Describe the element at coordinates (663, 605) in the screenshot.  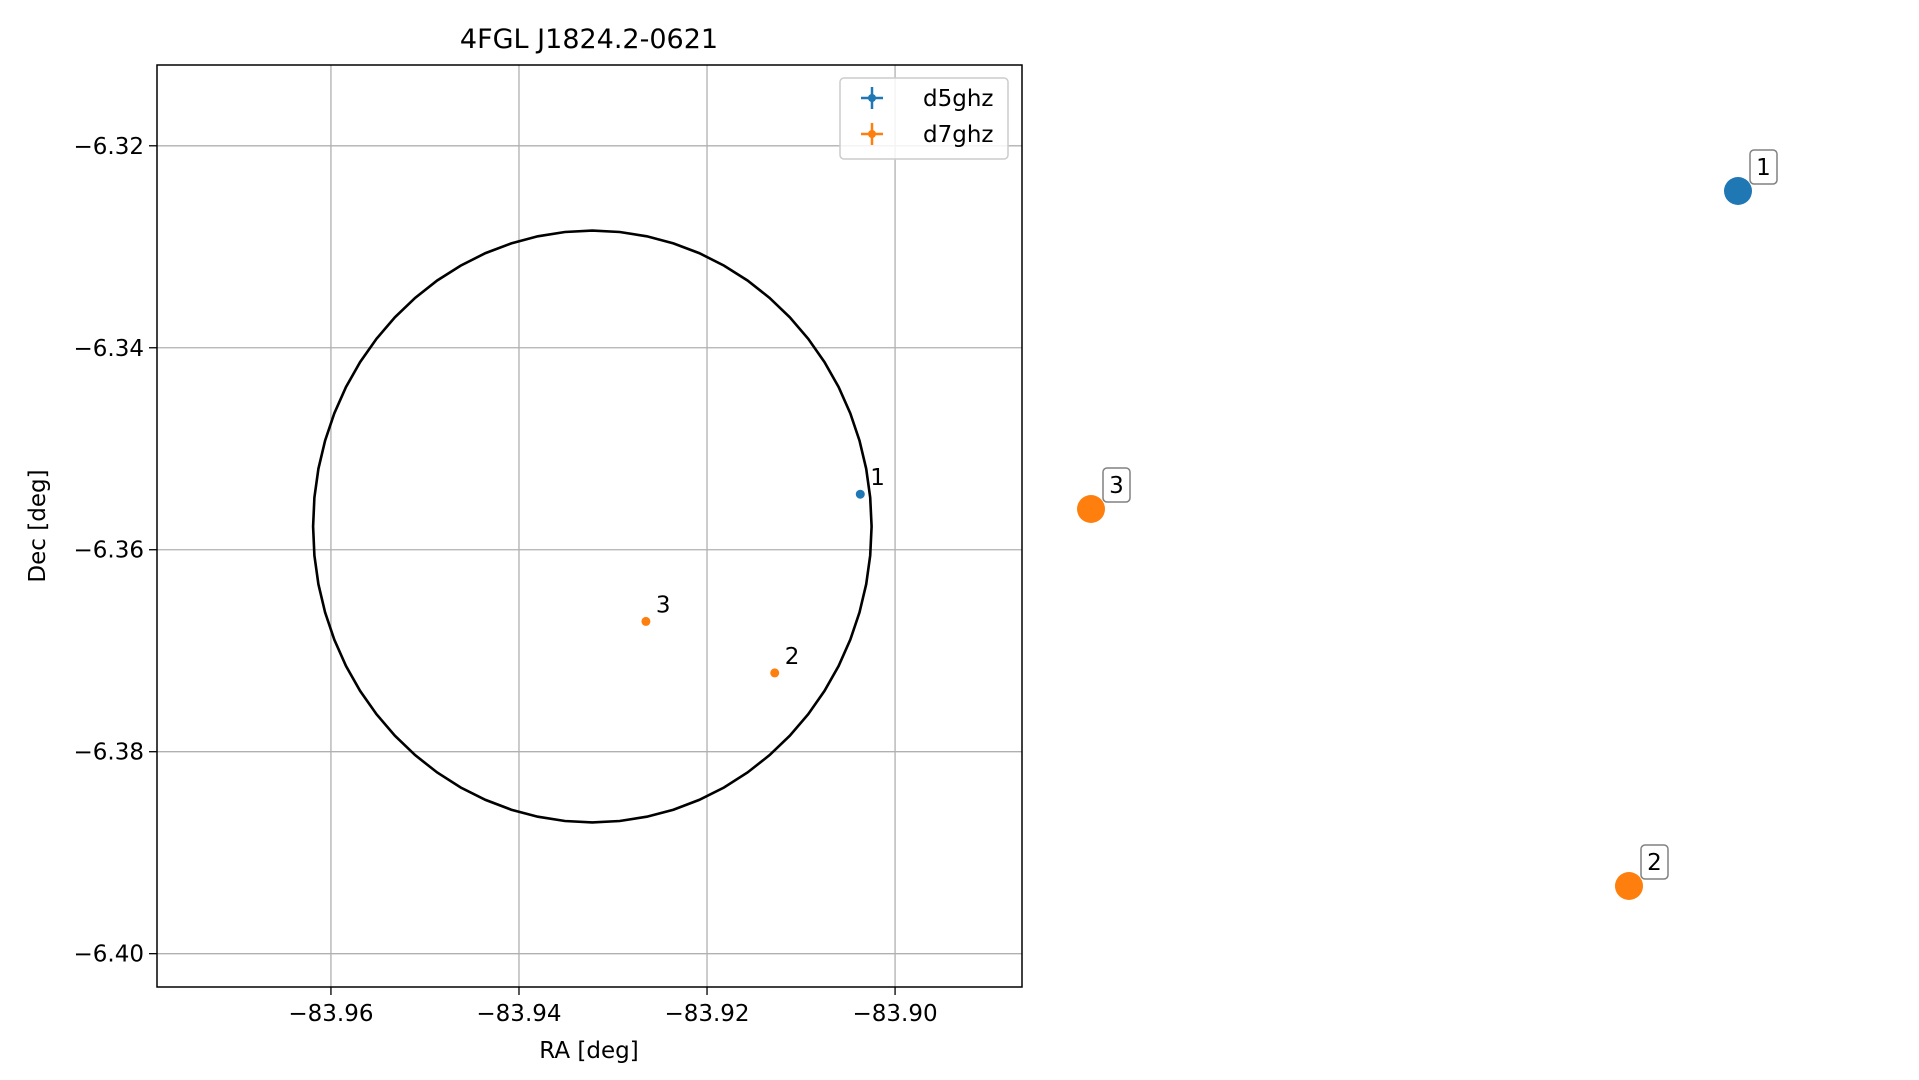
I see `point-label: 3` at that location.